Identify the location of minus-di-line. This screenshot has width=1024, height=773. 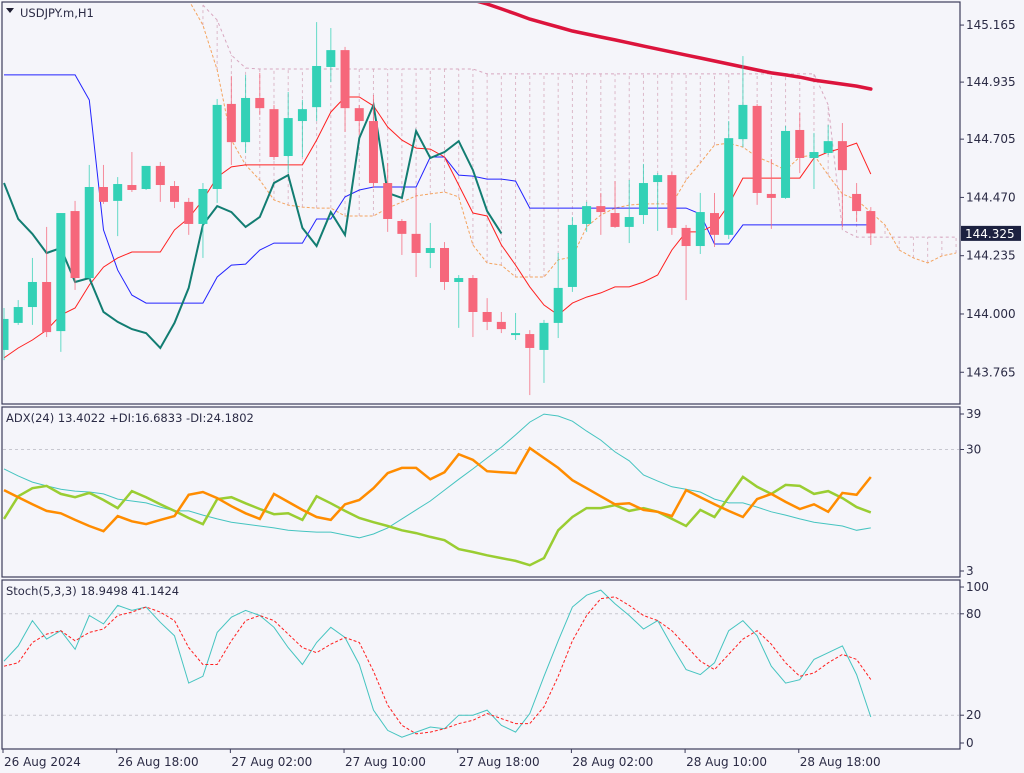
(437, 489).